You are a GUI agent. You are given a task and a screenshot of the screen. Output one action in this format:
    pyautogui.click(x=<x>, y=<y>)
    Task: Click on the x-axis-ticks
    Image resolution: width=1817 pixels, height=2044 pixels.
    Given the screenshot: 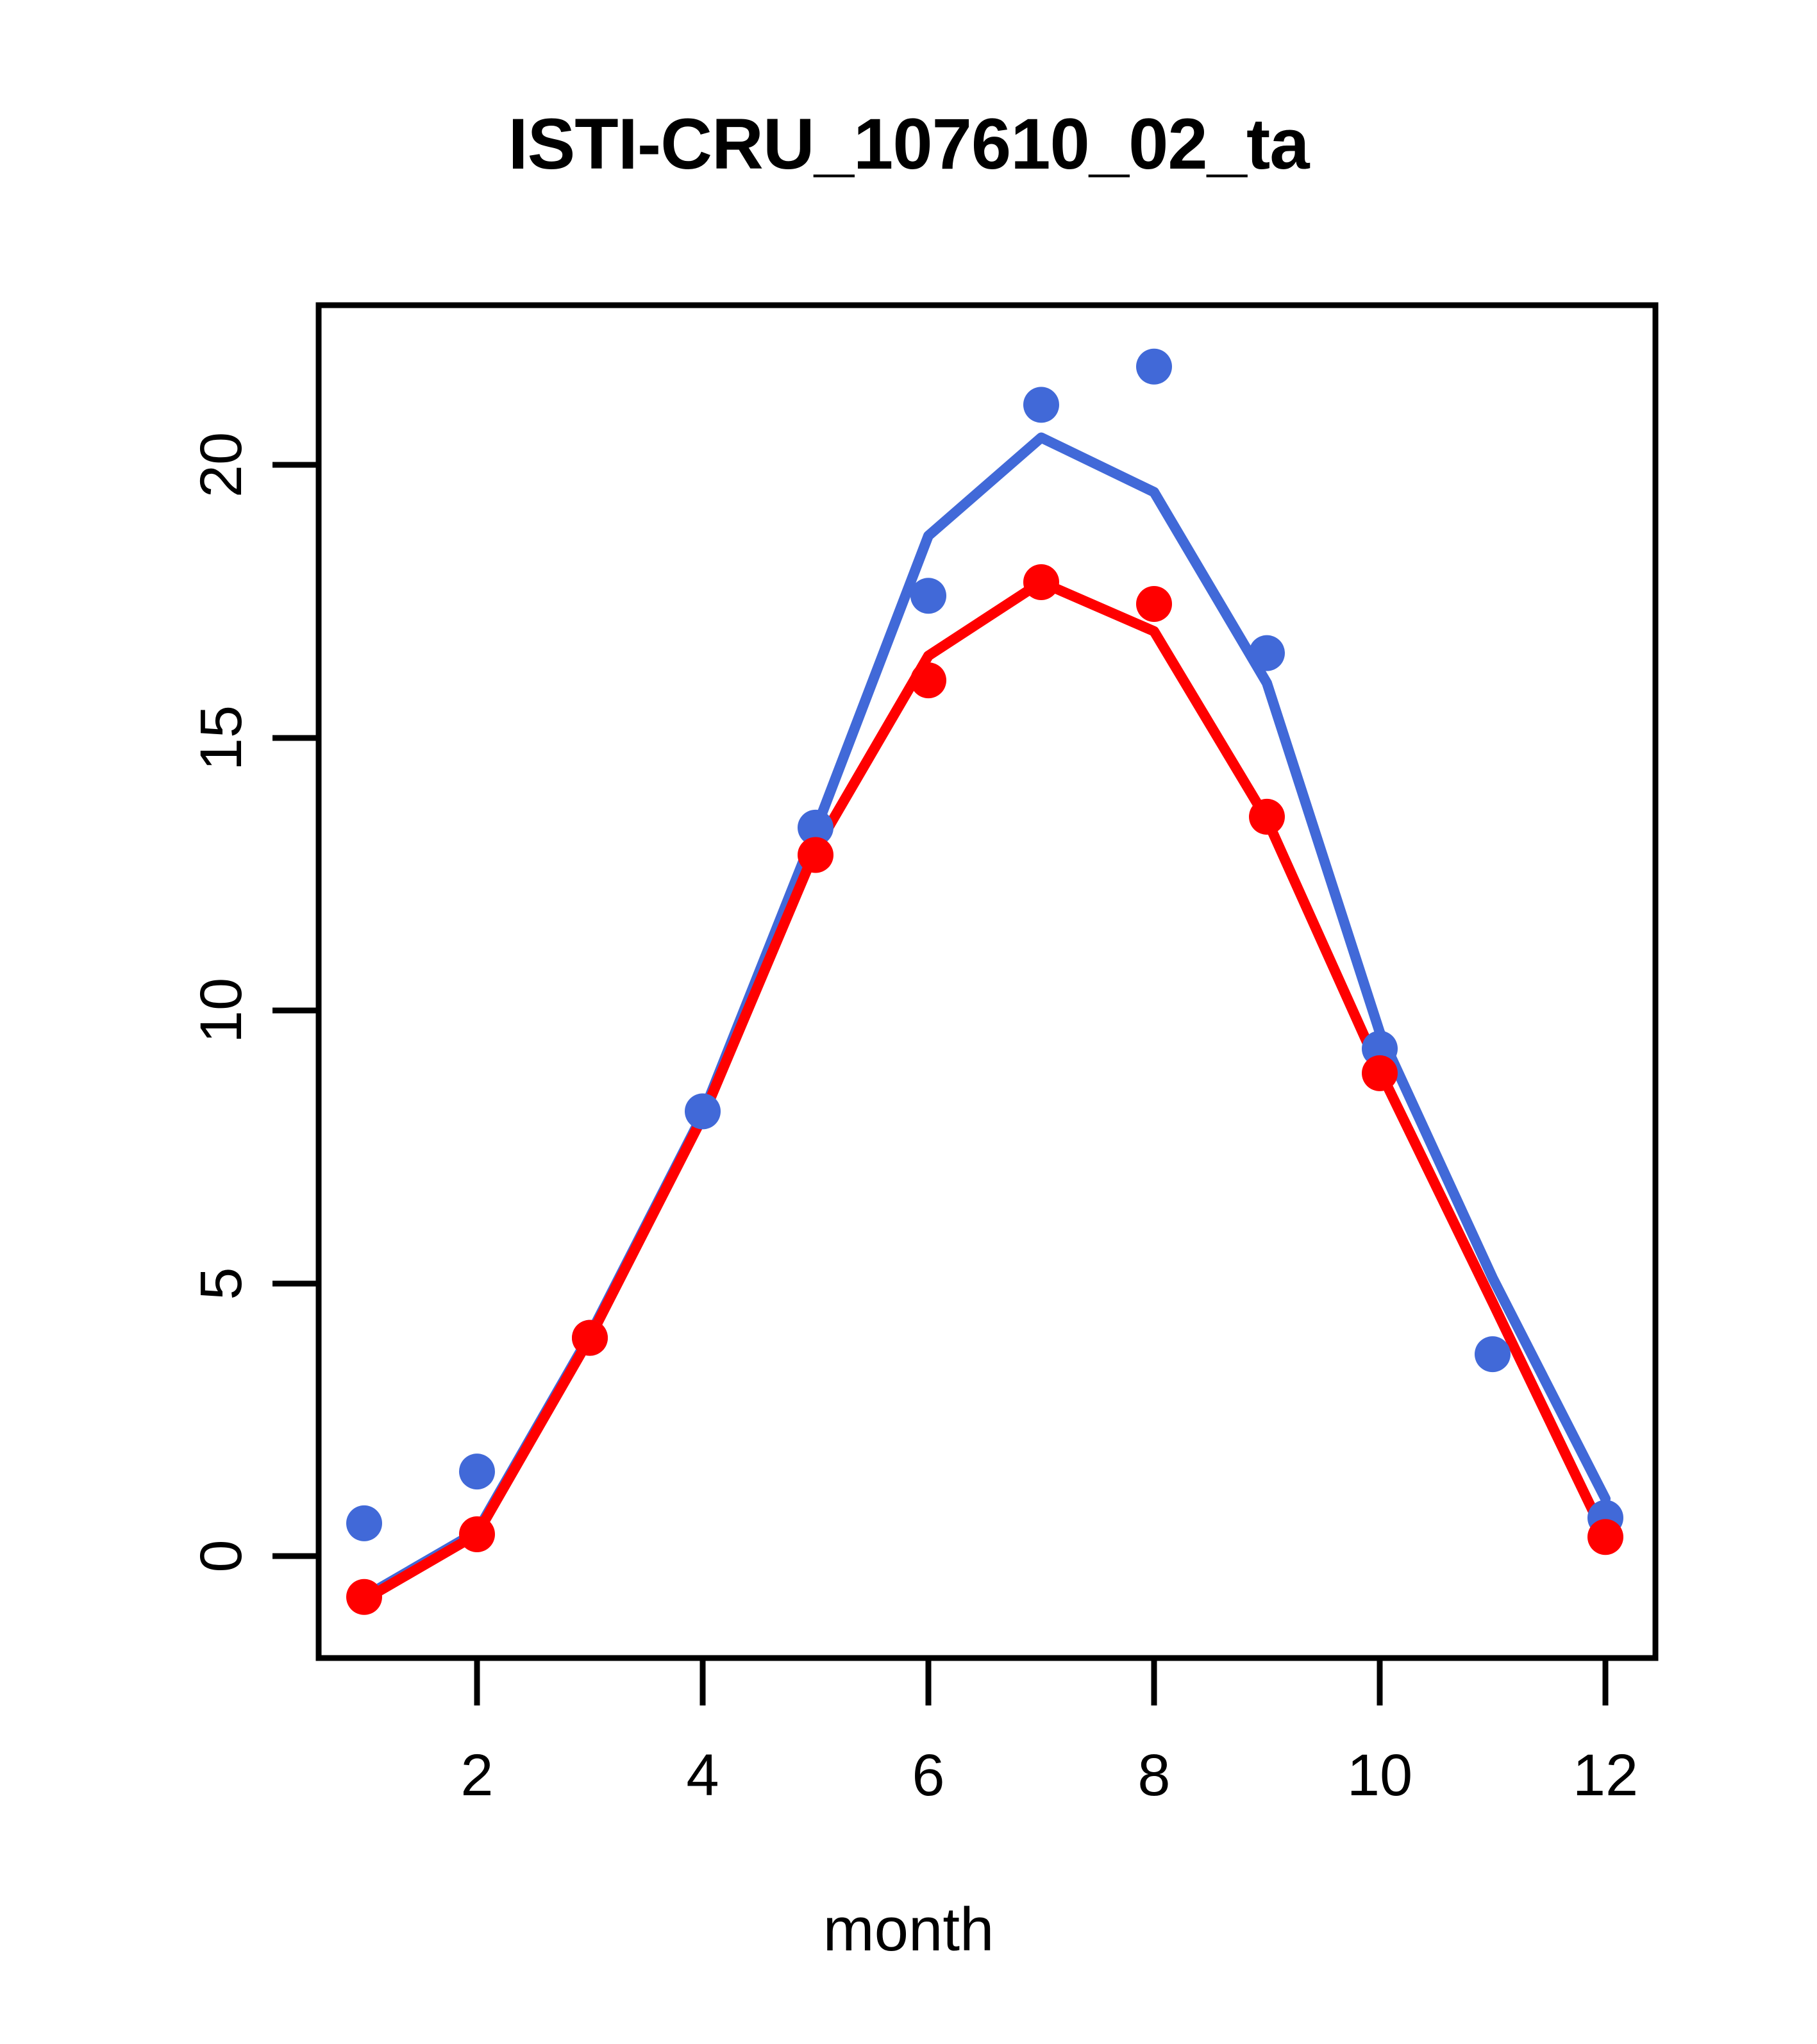 What is the action you would take?
    pyautogui.click(x=1041, y=1681)
    